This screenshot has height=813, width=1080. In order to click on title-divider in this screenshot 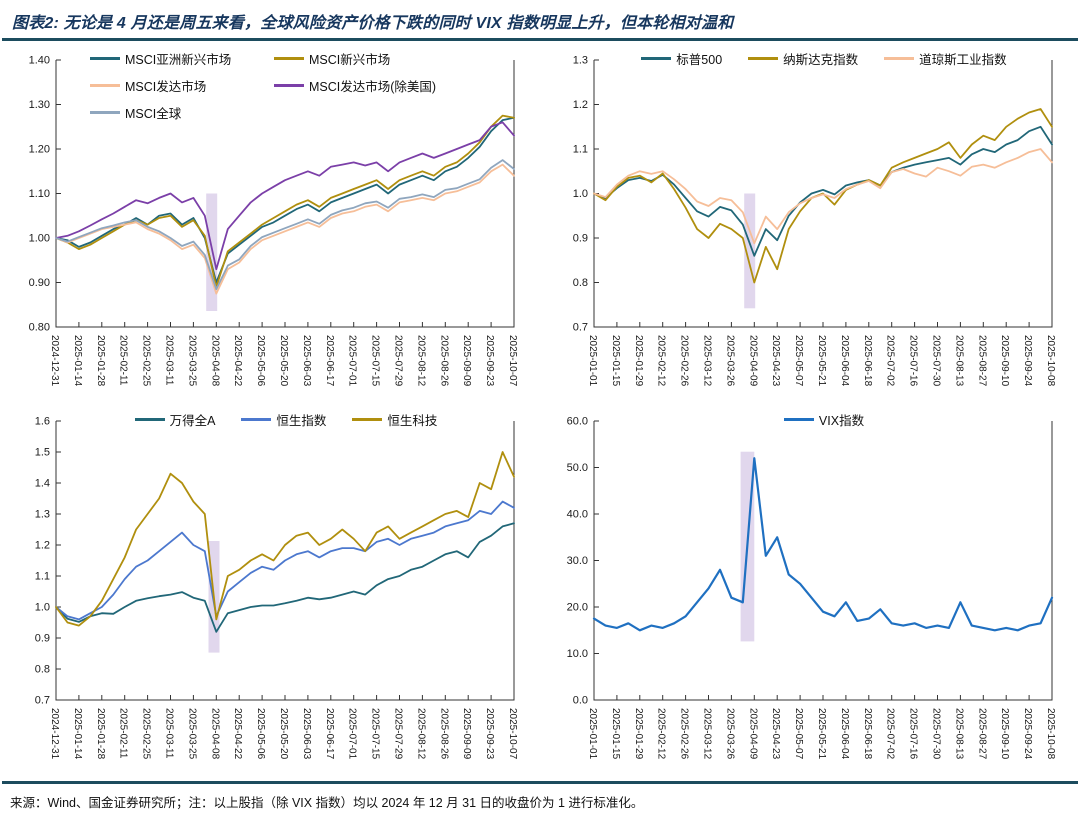, I will do `click(540, 39)`.